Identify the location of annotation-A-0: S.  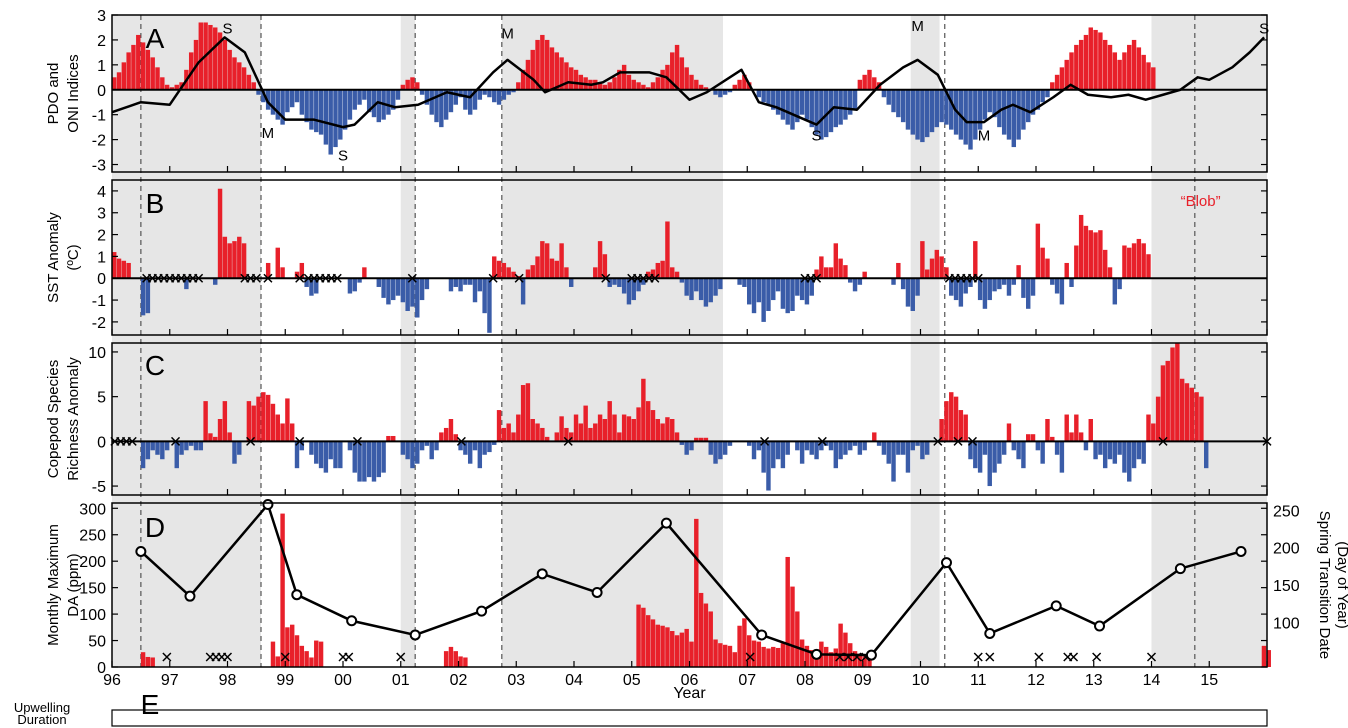
(227, 28).